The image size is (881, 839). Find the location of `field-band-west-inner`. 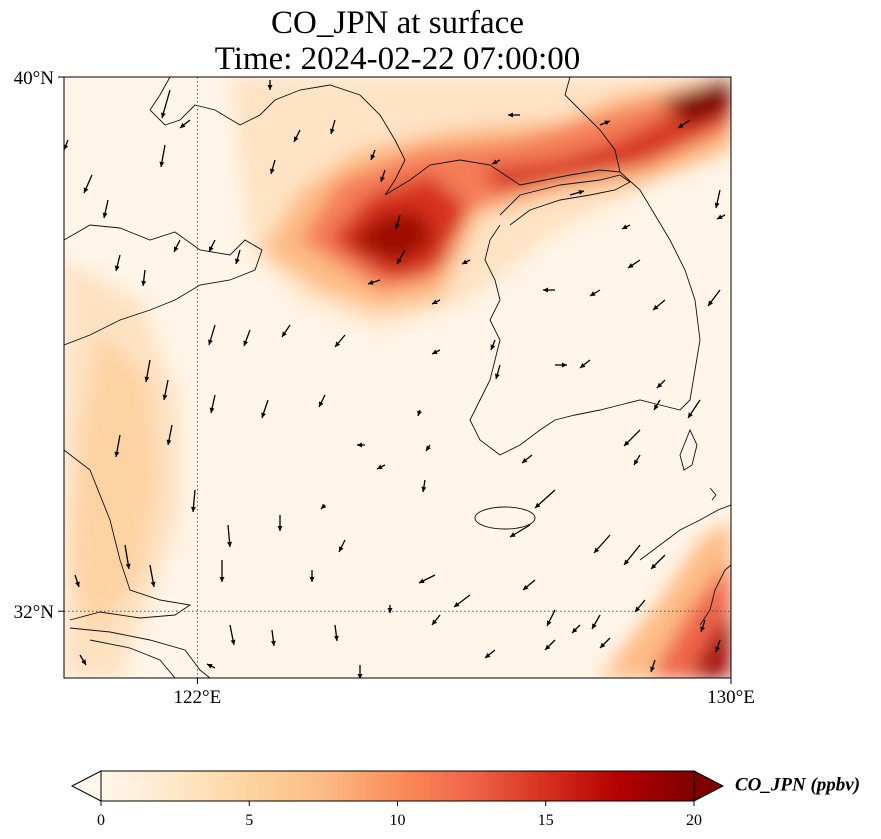

field-band-west-inner is located at coordinates (115, 485).